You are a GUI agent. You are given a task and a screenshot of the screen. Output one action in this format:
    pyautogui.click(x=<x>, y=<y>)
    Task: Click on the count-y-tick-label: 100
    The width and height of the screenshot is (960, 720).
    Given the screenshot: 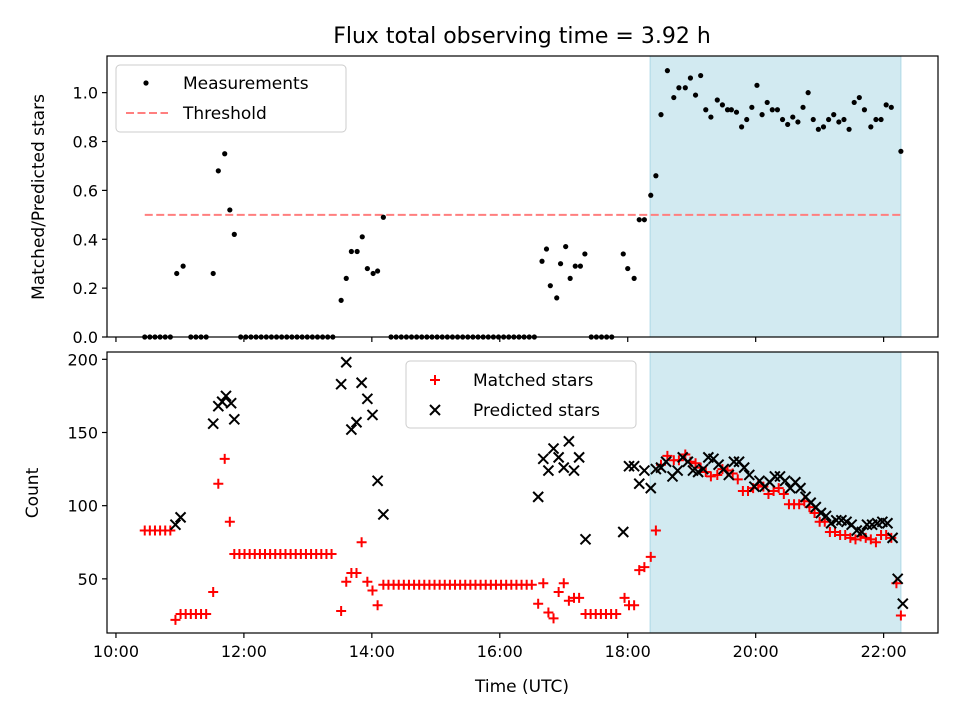 What is the action you would take?
    pyautogui.click(x=82, y=506)
    